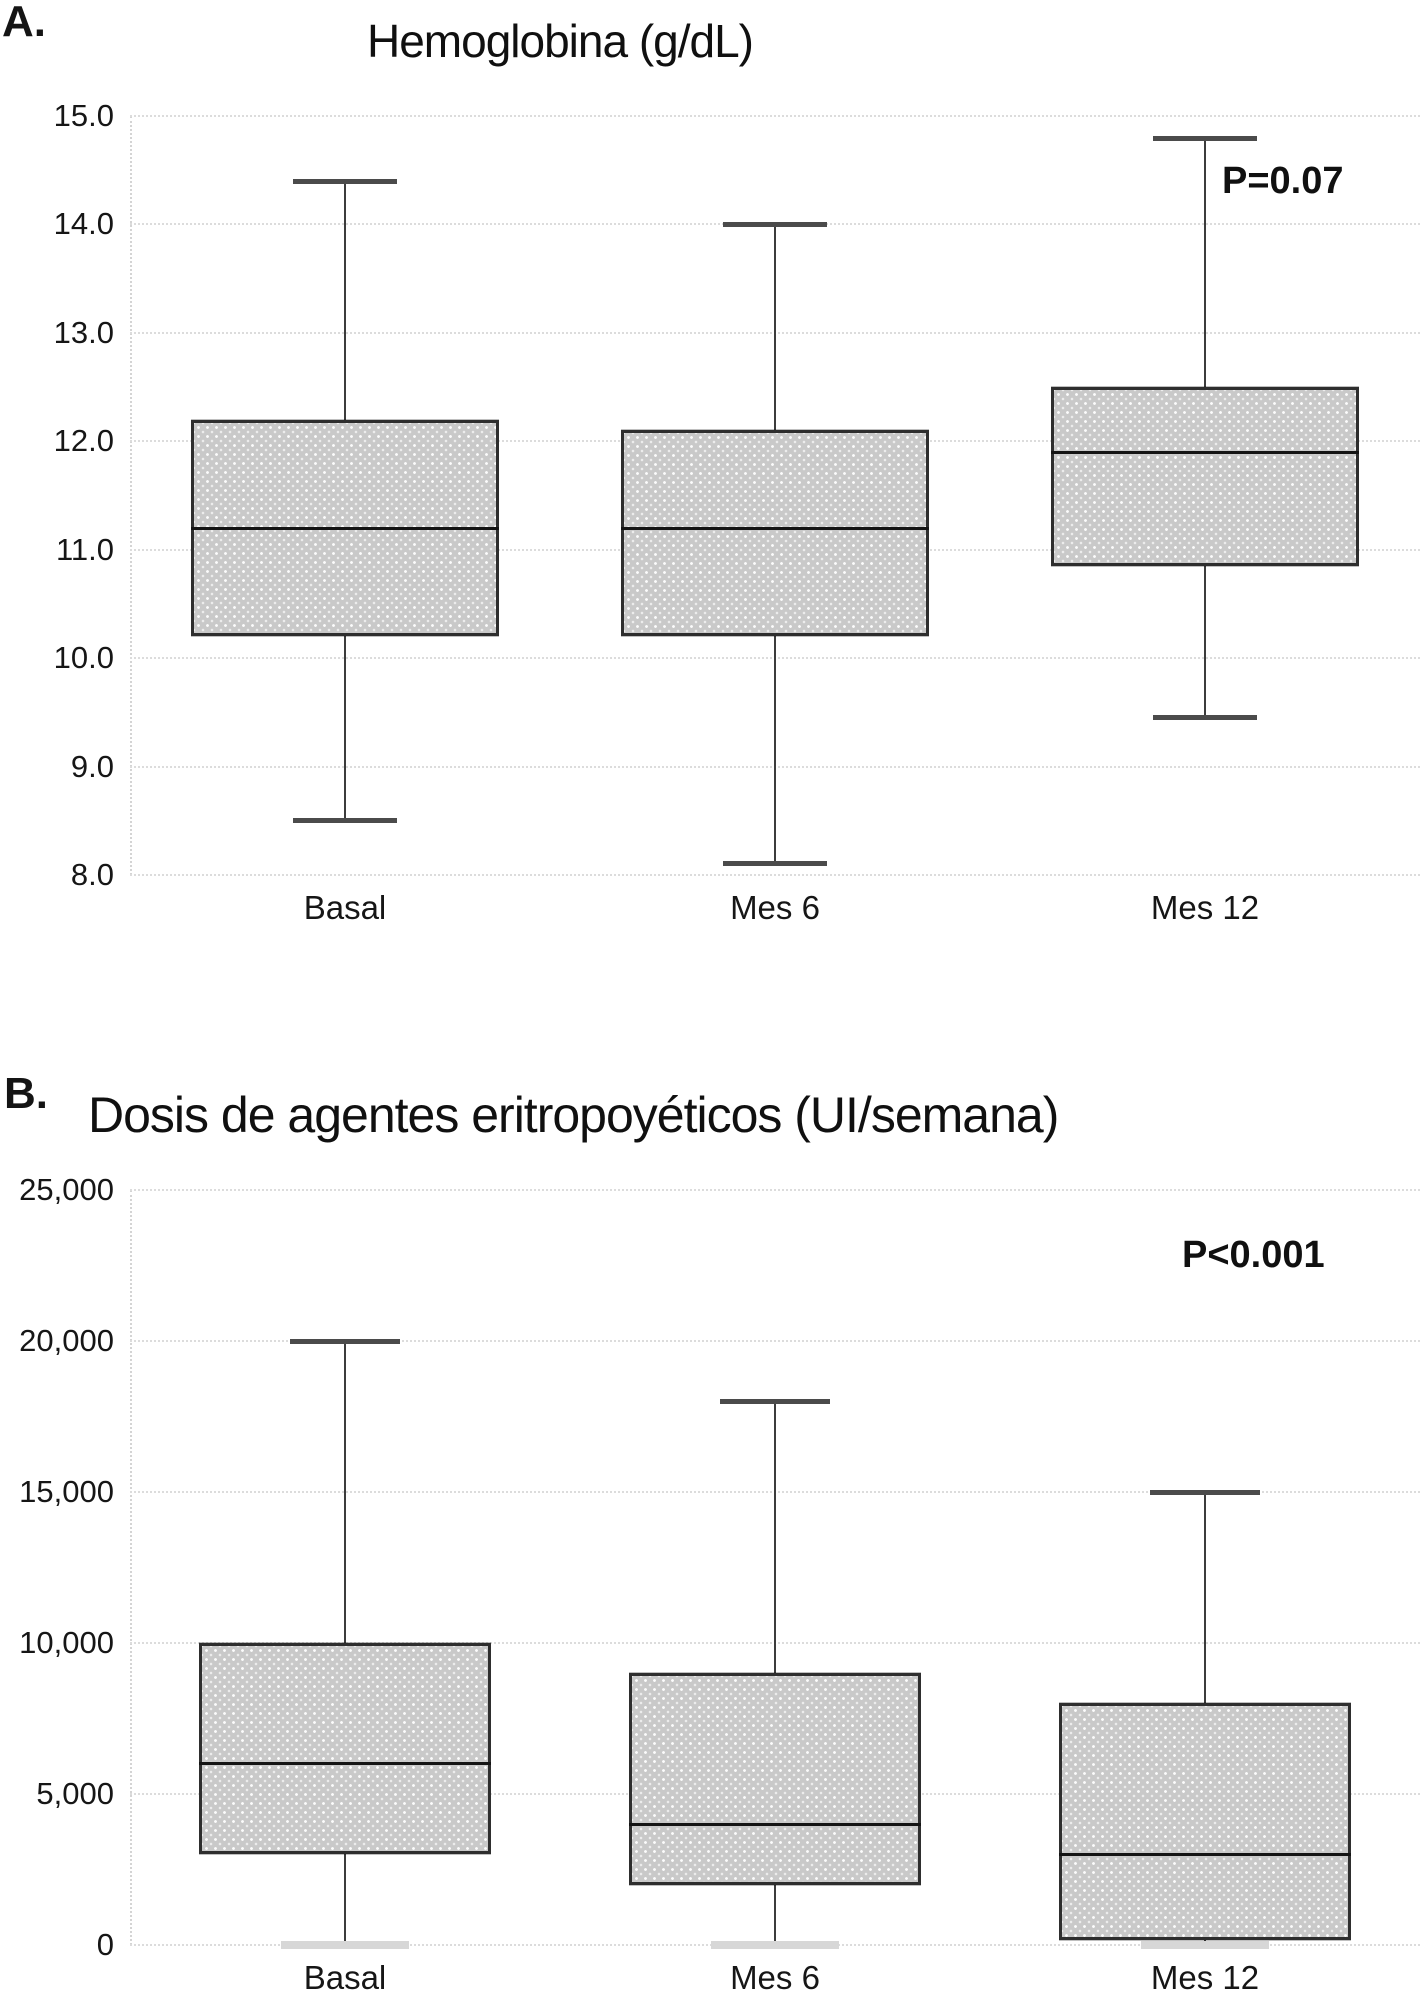 This screenshot has height=2007, width=1425. Describe the element at coordinates (1253, 1255) in the screenshot. I see `chart-b-pvalue: P<0.001` at that location.